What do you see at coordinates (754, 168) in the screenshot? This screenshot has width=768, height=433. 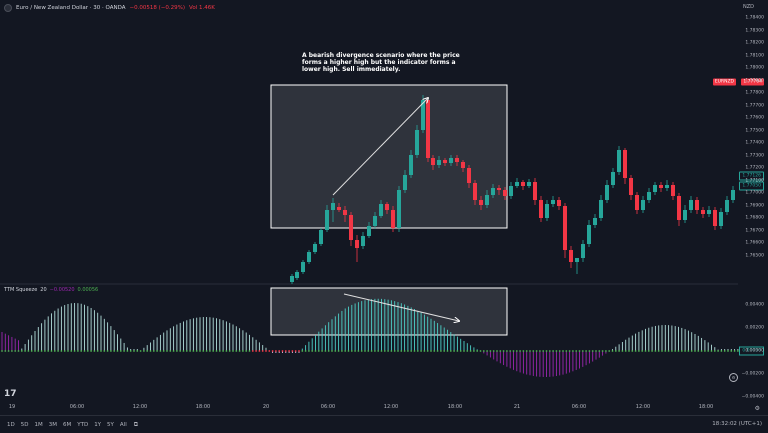 I see `price-tick: 1.77200` at bounding box center [754, 168].